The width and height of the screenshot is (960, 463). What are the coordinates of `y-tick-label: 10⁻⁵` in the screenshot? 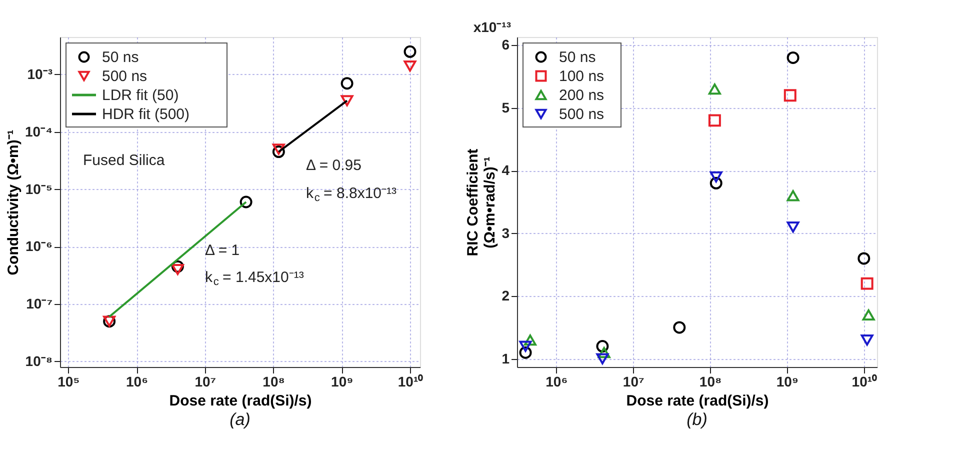 It's located at (38, 188).